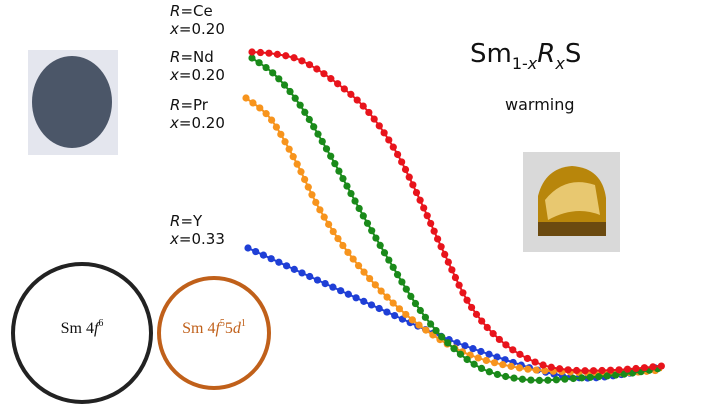 This screenshot has height=405, width=720. Describe the element at coordinates (196, 57) in the screenshot. I see `sample-r-value: =Nd` at that location.